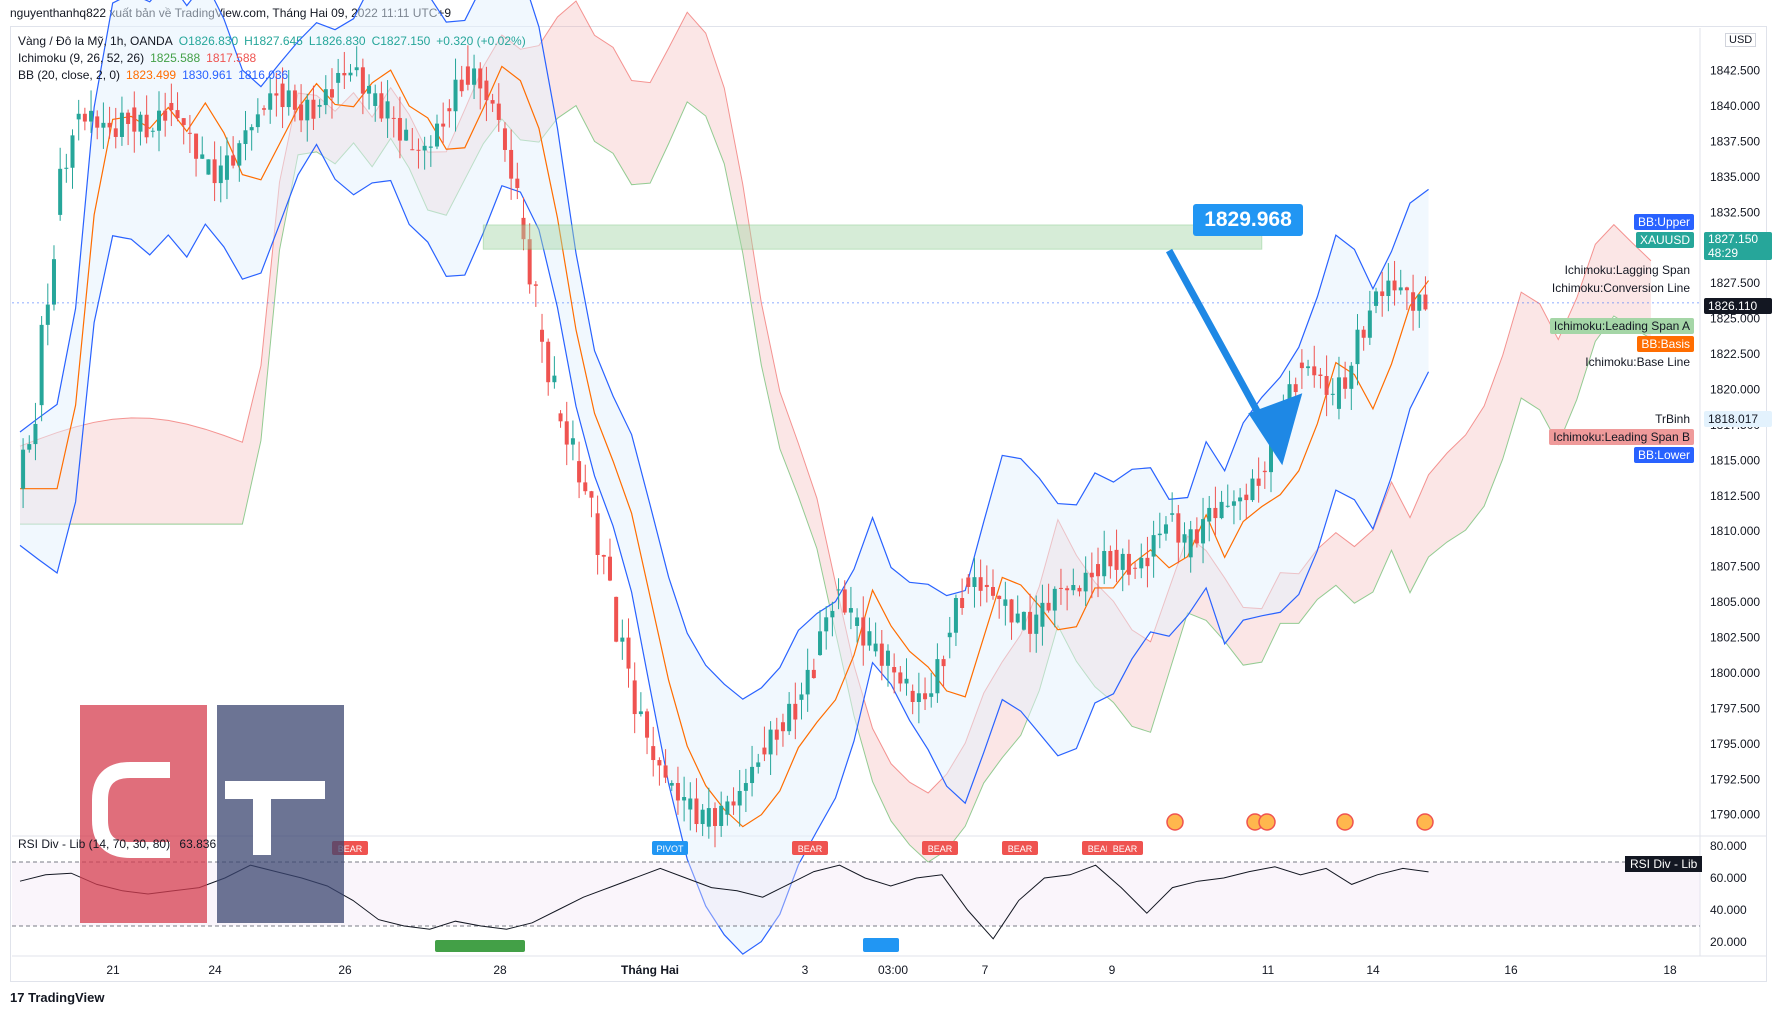 Image resolution: width=1778 pixels, height=1018 pixels. Describe the element at coordinates (881, 945) in the screenshot. I see `pivot-marker-bottom` at that location.